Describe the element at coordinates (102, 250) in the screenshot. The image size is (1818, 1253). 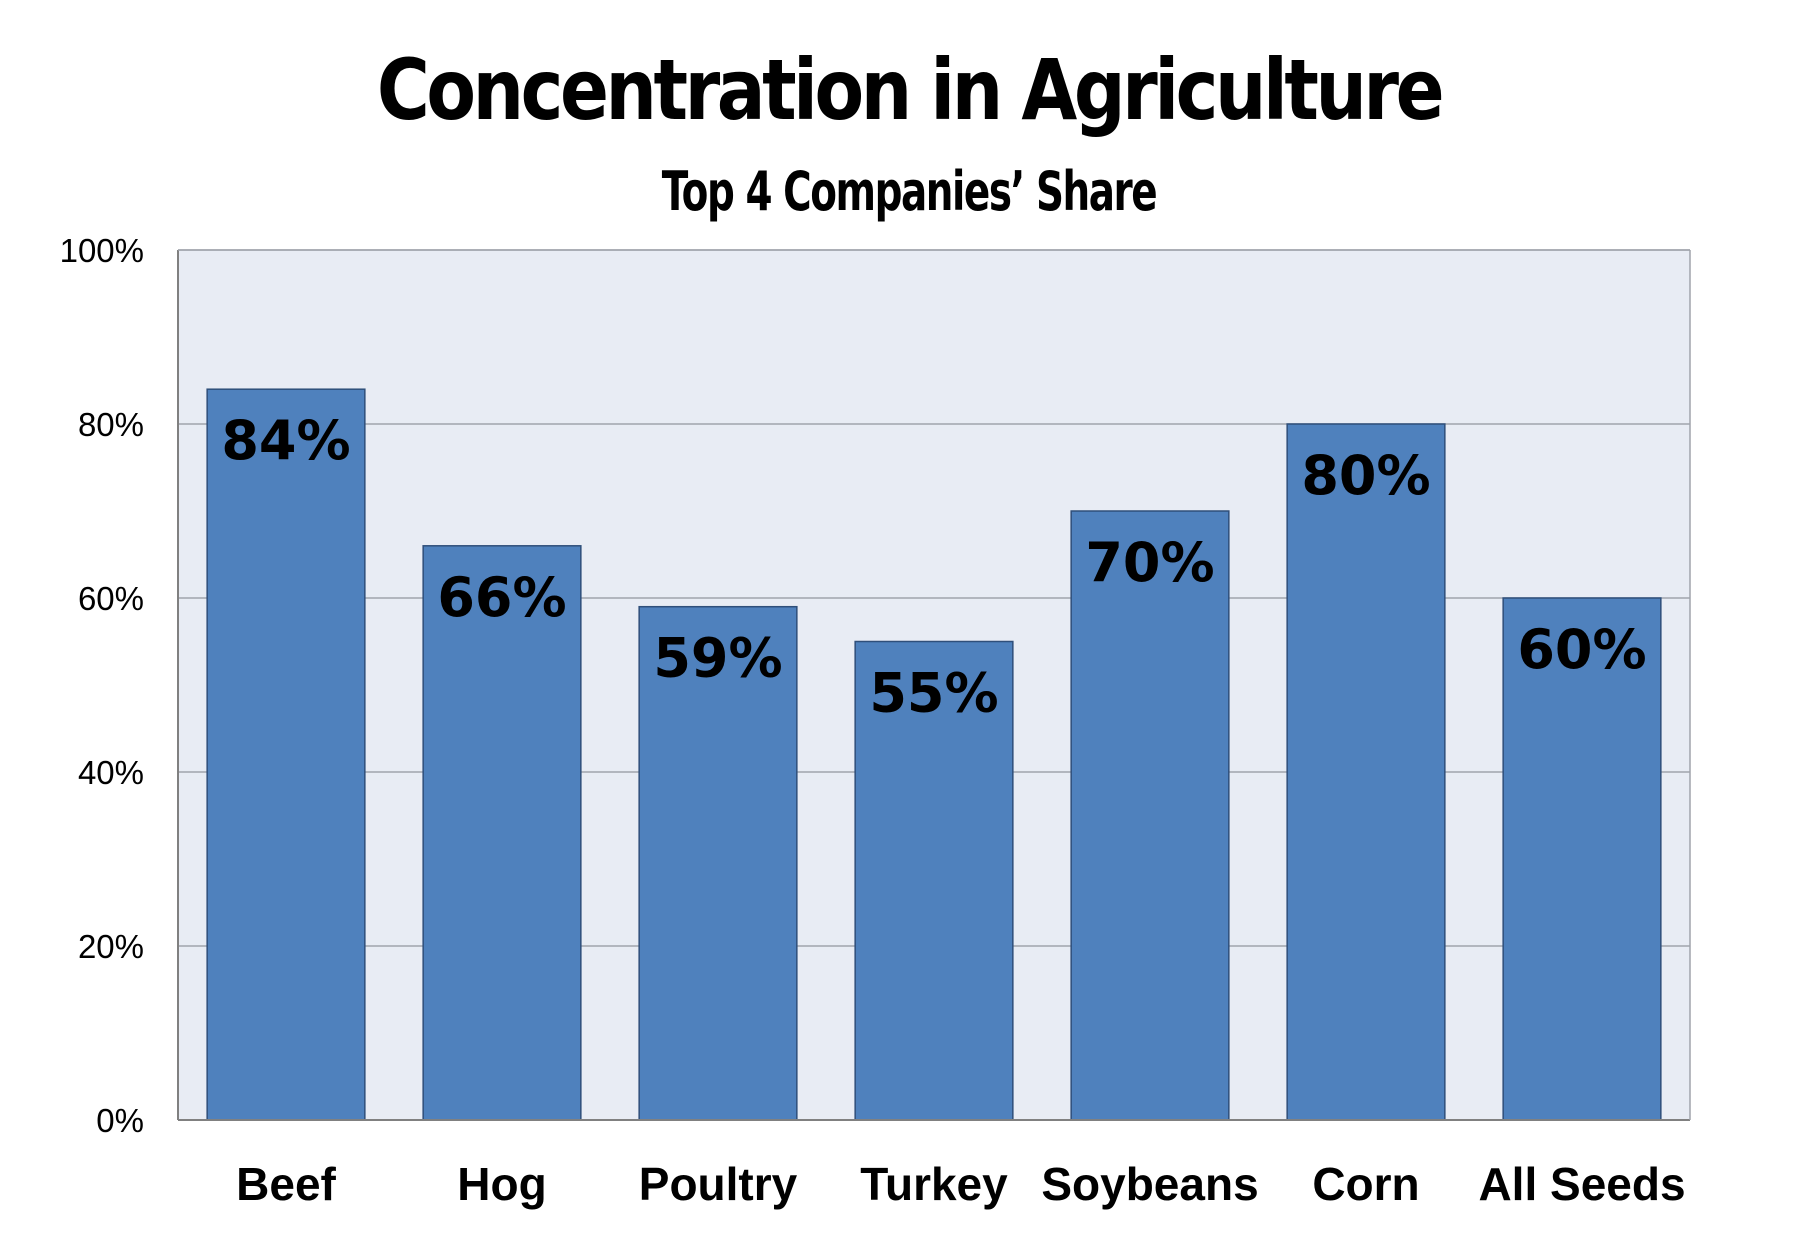
I see `y-tick-label: 100%` at that location.